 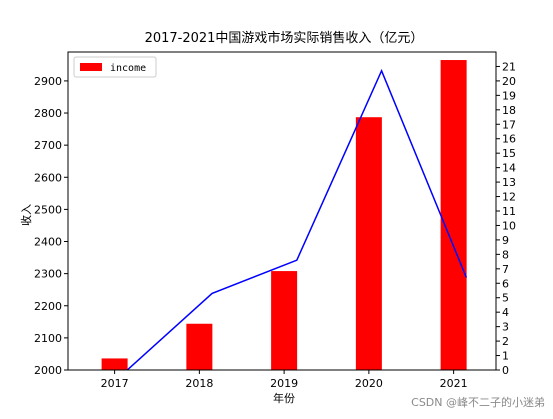 I want to click on y-right-tick-label-21: 21, so click(x=509, y=66).